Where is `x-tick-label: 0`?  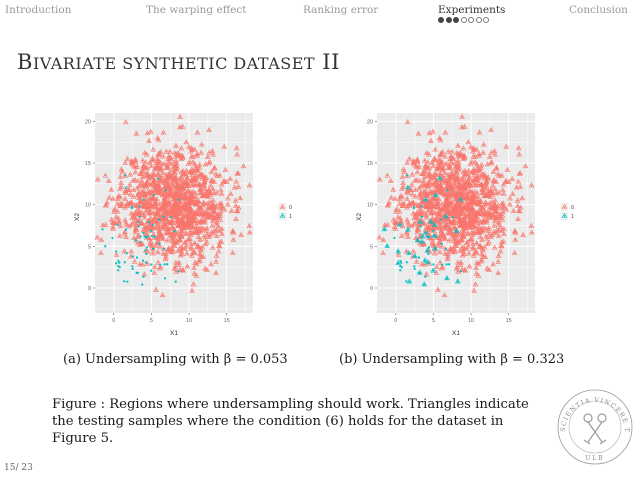 x-tick-label: 0 is located at coordinates (113, 321).